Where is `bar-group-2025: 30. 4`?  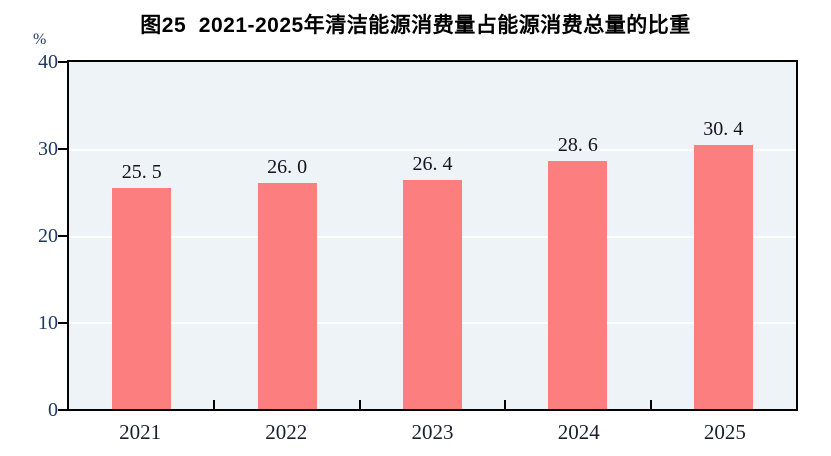 bar-group-2025: 30. 4 is located at coordinates (723, 264).